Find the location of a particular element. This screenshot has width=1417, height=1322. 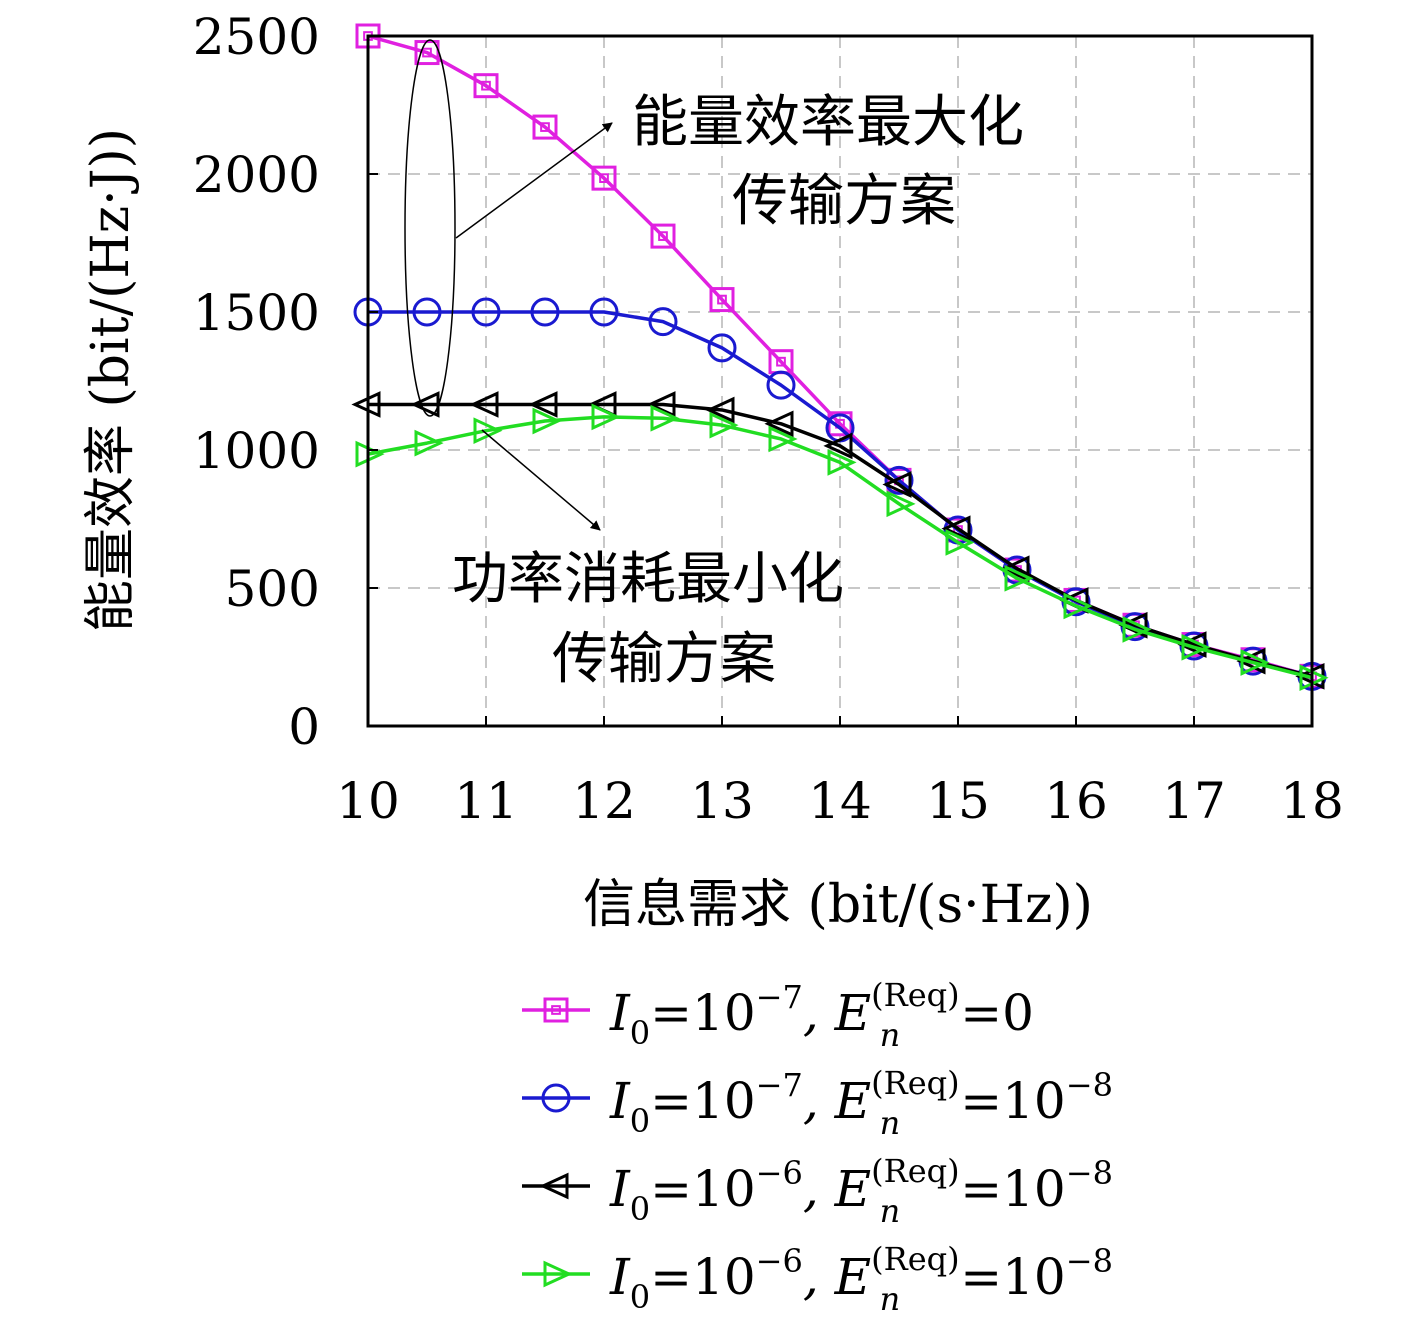

annotation-text: 功率消耗最小化 is located at coordinates (648, 579).